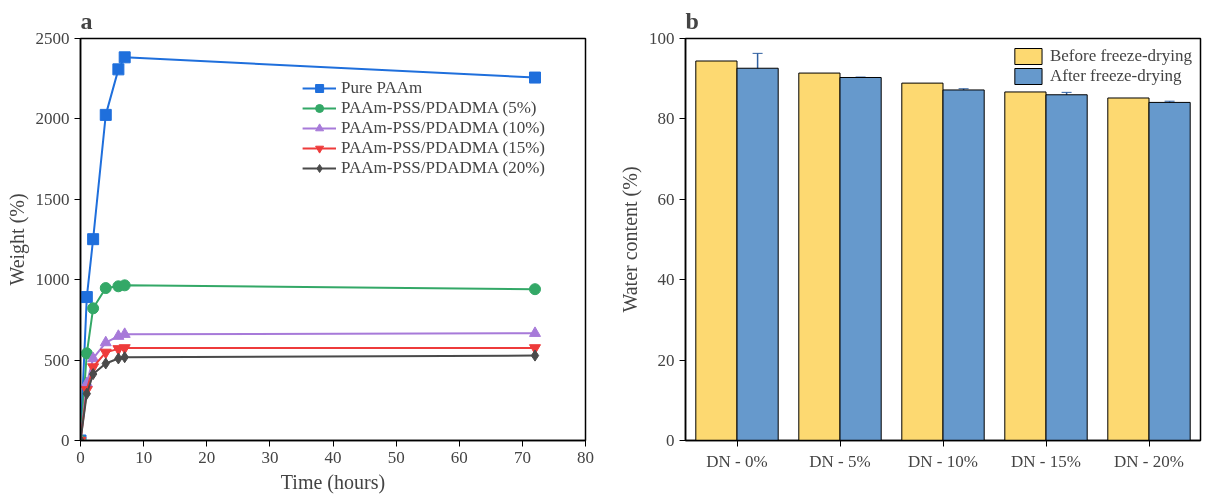 This screenshot has width=1220, height=499. What do you see at coordinates (80, 457) in the screenshot?
I see `x-tick-label: 0` at bounding box center [80, 457].